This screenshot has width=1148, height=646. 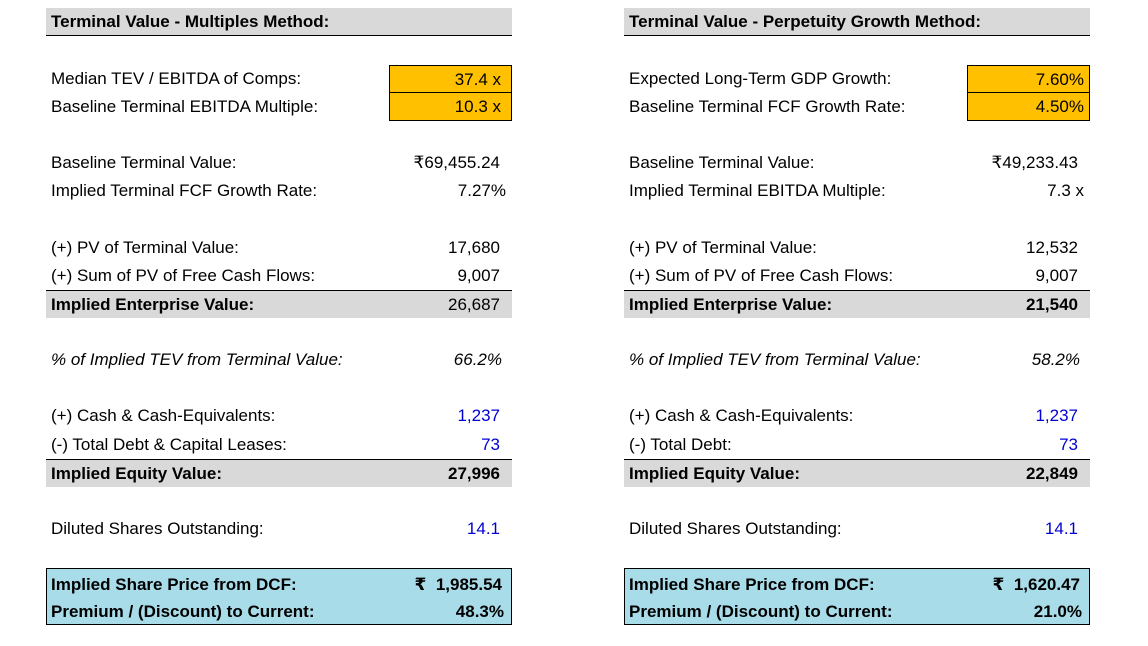 I want to click on input-row-fcf-growth: Baseline Terminal FCF Growth Rate:, so click(x=857, y=107).